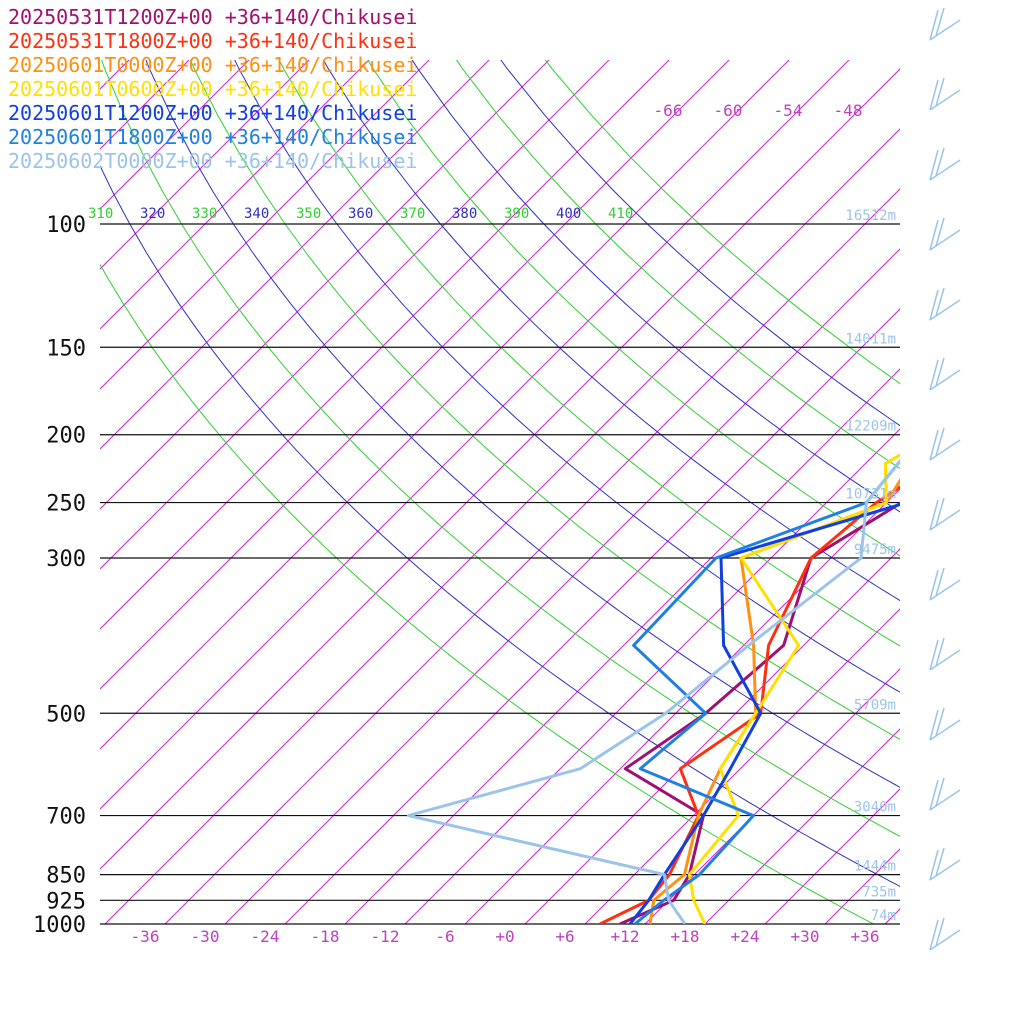 This screenshot has height=1024, width=1024. Describe the element at coordinates (152, 214) in the screenshot. I see `theta-label: 320` at that location.